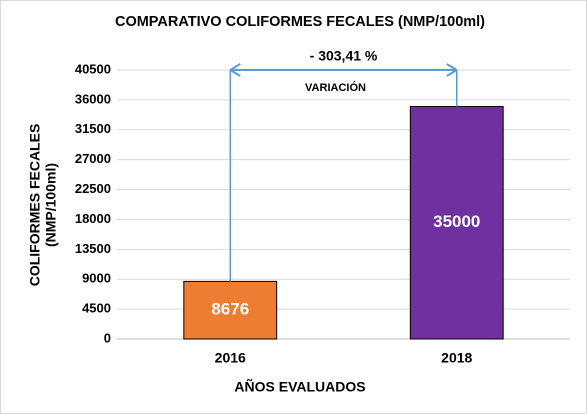 The width and height of the screenshot is (587, 414). What do you see at coordinates (93, 68) in the screenshot?
I see `y-tick-label: 40500` at bounding box center [93, 68].